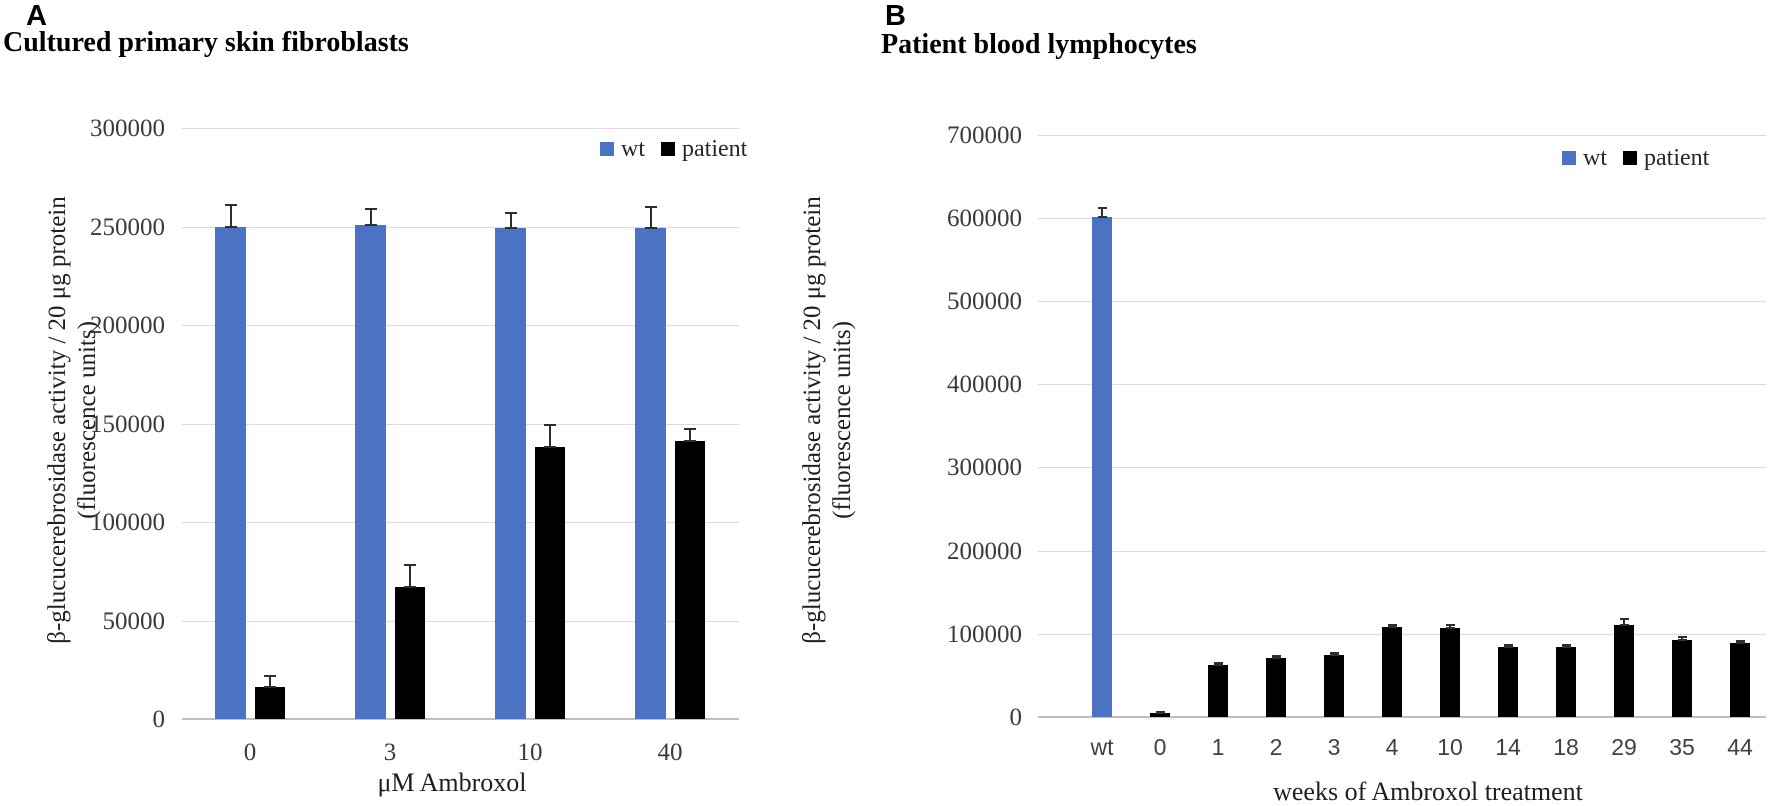 The width and height of the screenshot is (1772, 806). I want to click on panel-b-legend-item-wt: wt, so click(1584, 158).